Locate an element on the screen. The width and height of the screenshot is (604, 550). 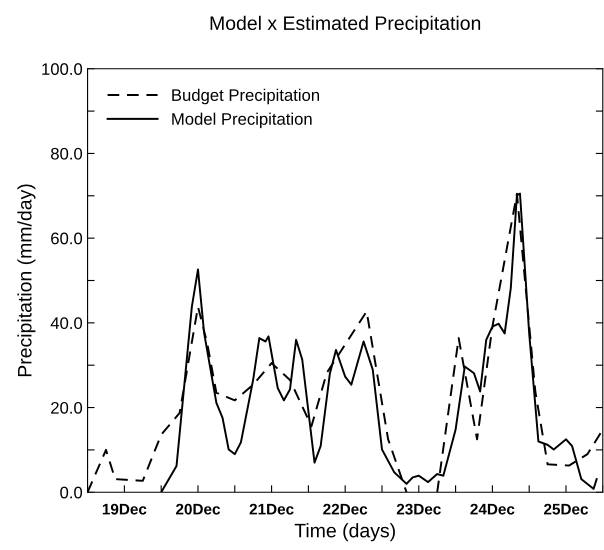
y-tick-label: 40.0 is located at coordinates (66, 323).